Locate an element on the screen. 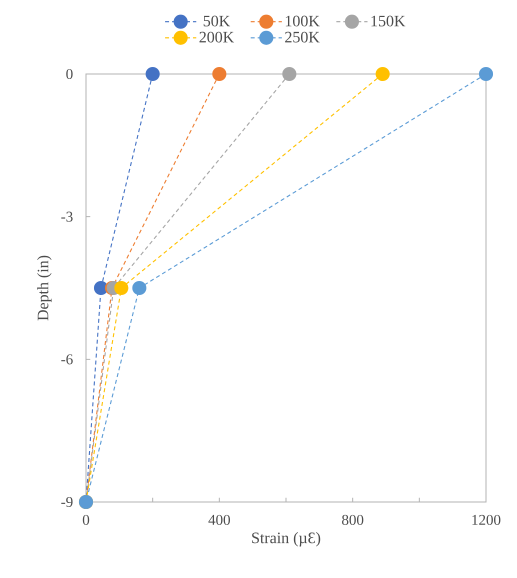 The width and height of the screenshot is (517, 578). x-tick-label: 1200 is located at coordinates (486, 519).